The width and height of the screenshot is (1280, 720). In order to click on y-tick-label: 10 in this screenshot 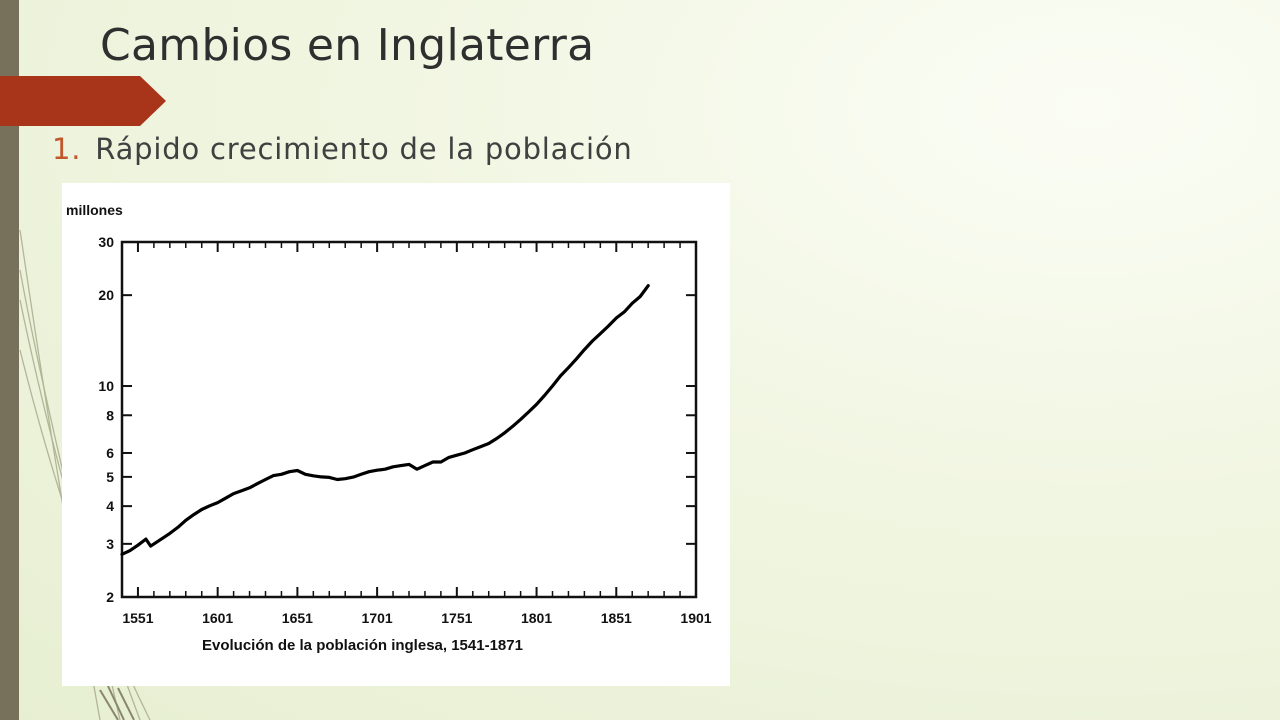, I will do `click(106, 386)`.